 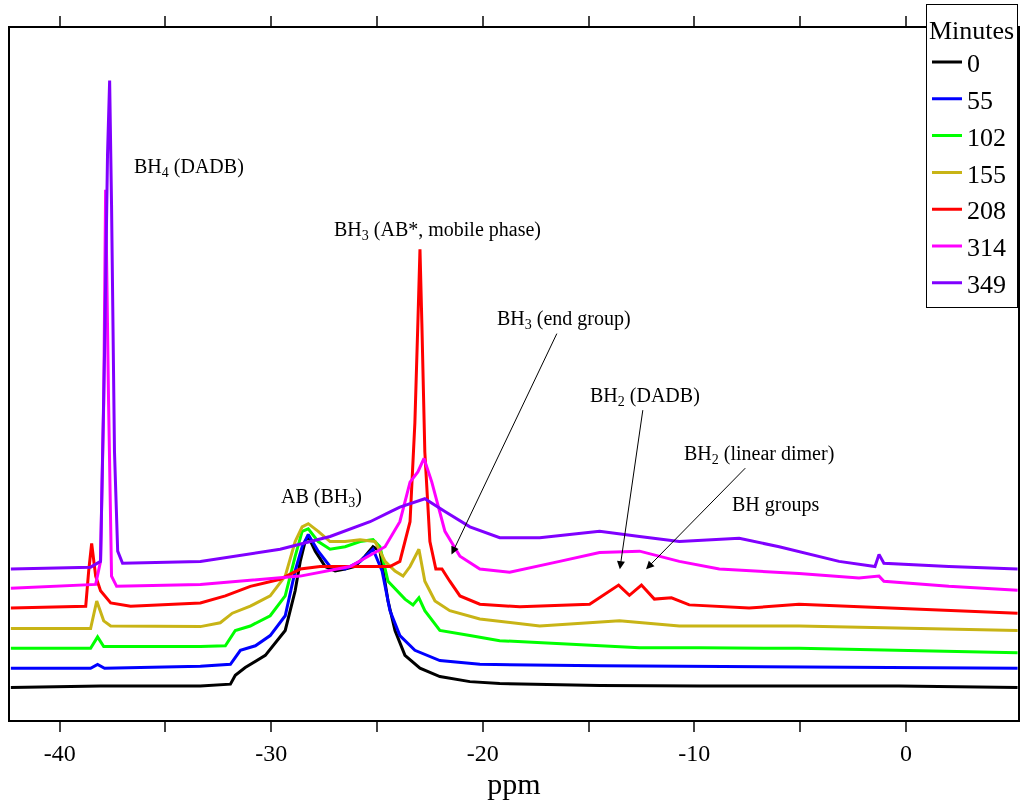 What do you see at coordinates (986, 284) in the screenshot?
I see `legend-label: 349` at bounding box center [986, 284].